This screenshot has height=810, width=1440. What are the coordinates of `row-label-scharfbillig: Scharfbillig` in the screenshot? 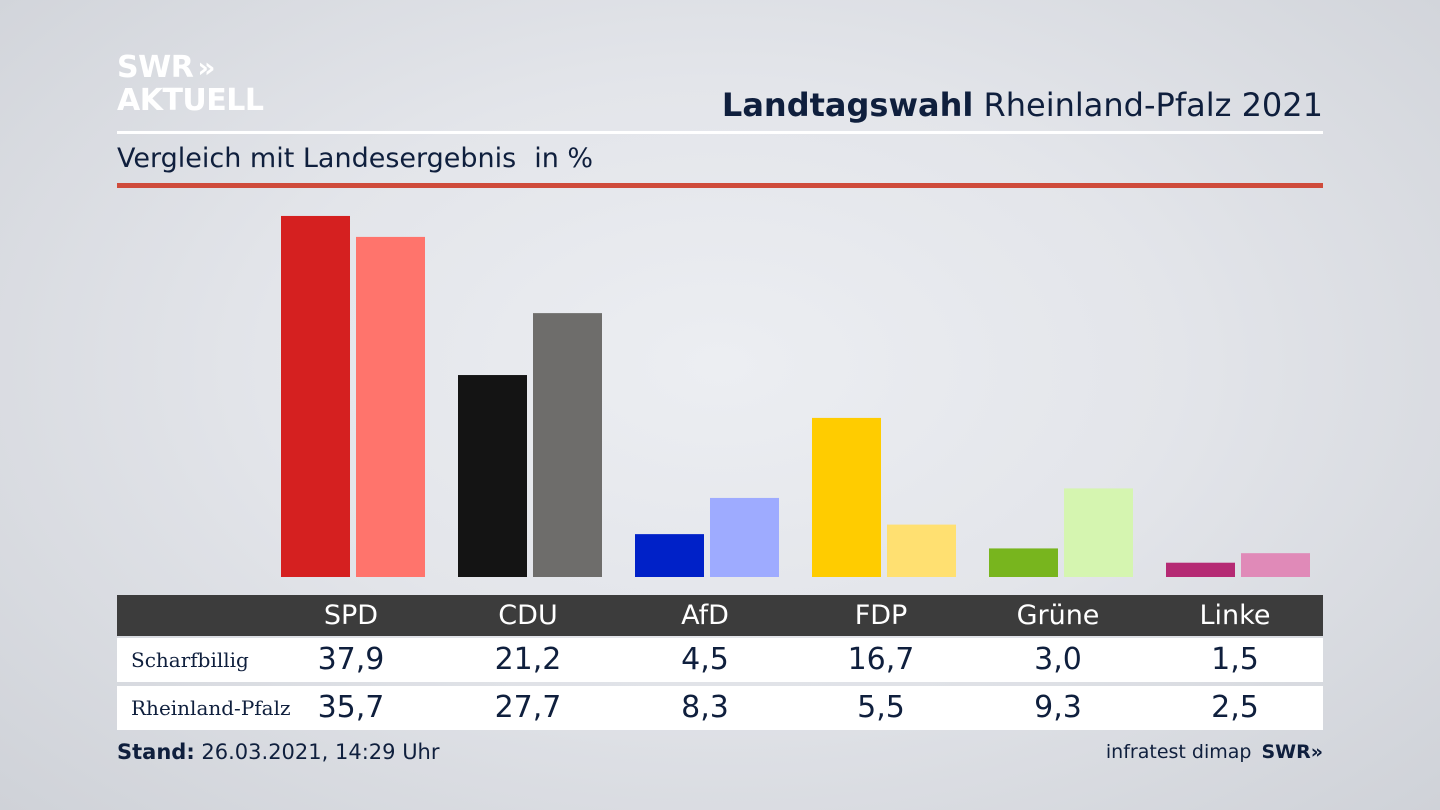 It's located at (190, 660).